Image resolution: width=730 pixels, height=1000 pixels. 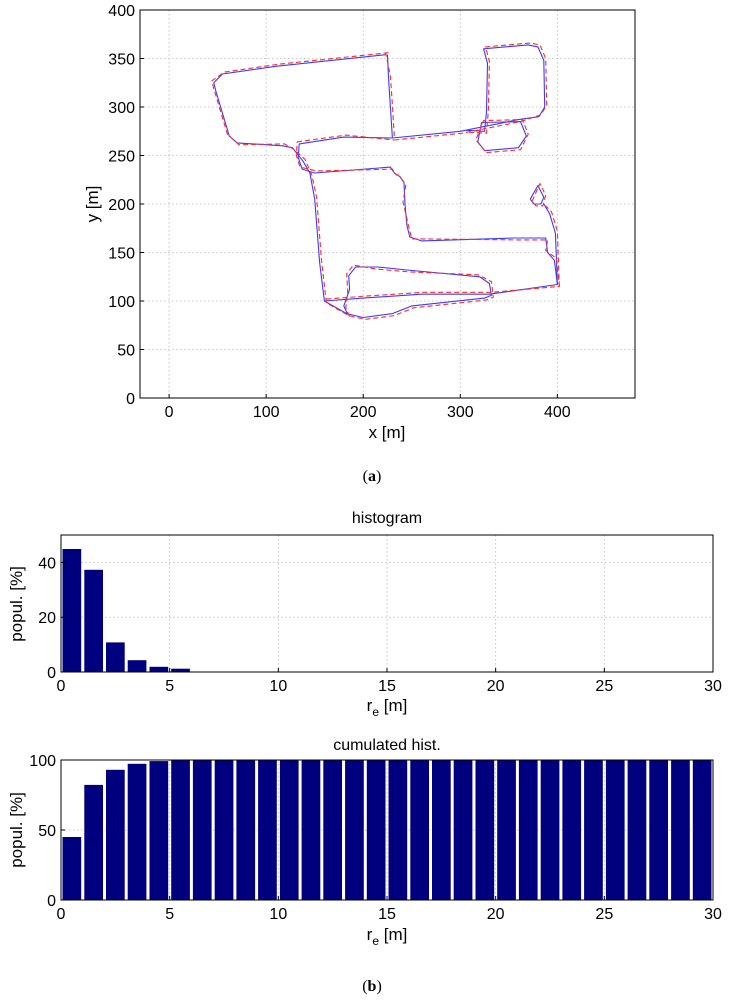 What do you see at coordinates (496, 686) in the screenshot?
I see `histogram-x-tick-label: 20` at bounding box center [496, 686].